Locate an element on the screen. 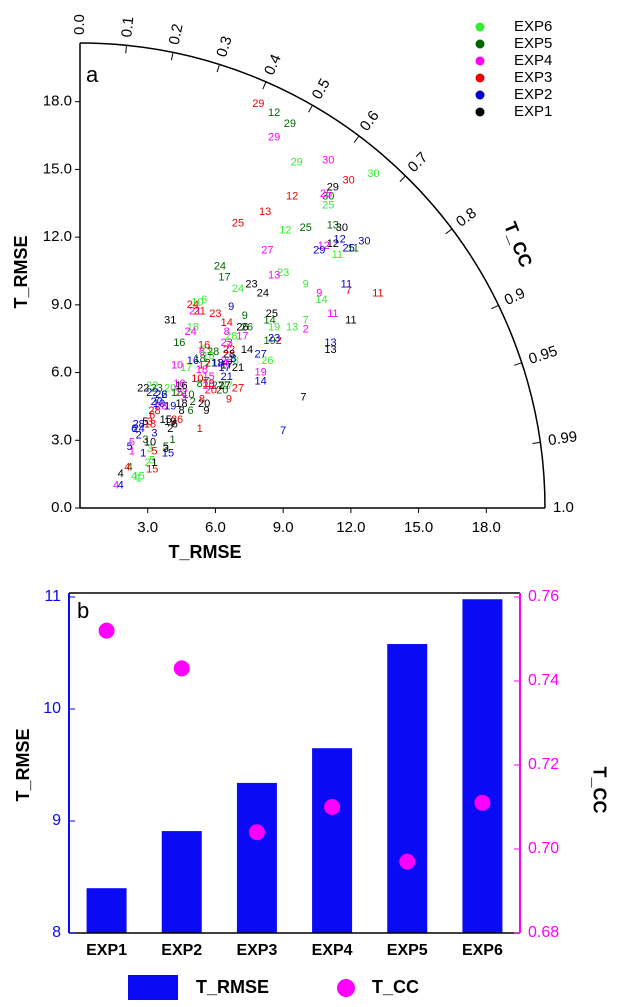 Image resolution: width=619 pixels, height=1007 pixels. point-label: 14 is located at coordinates (321, 300).